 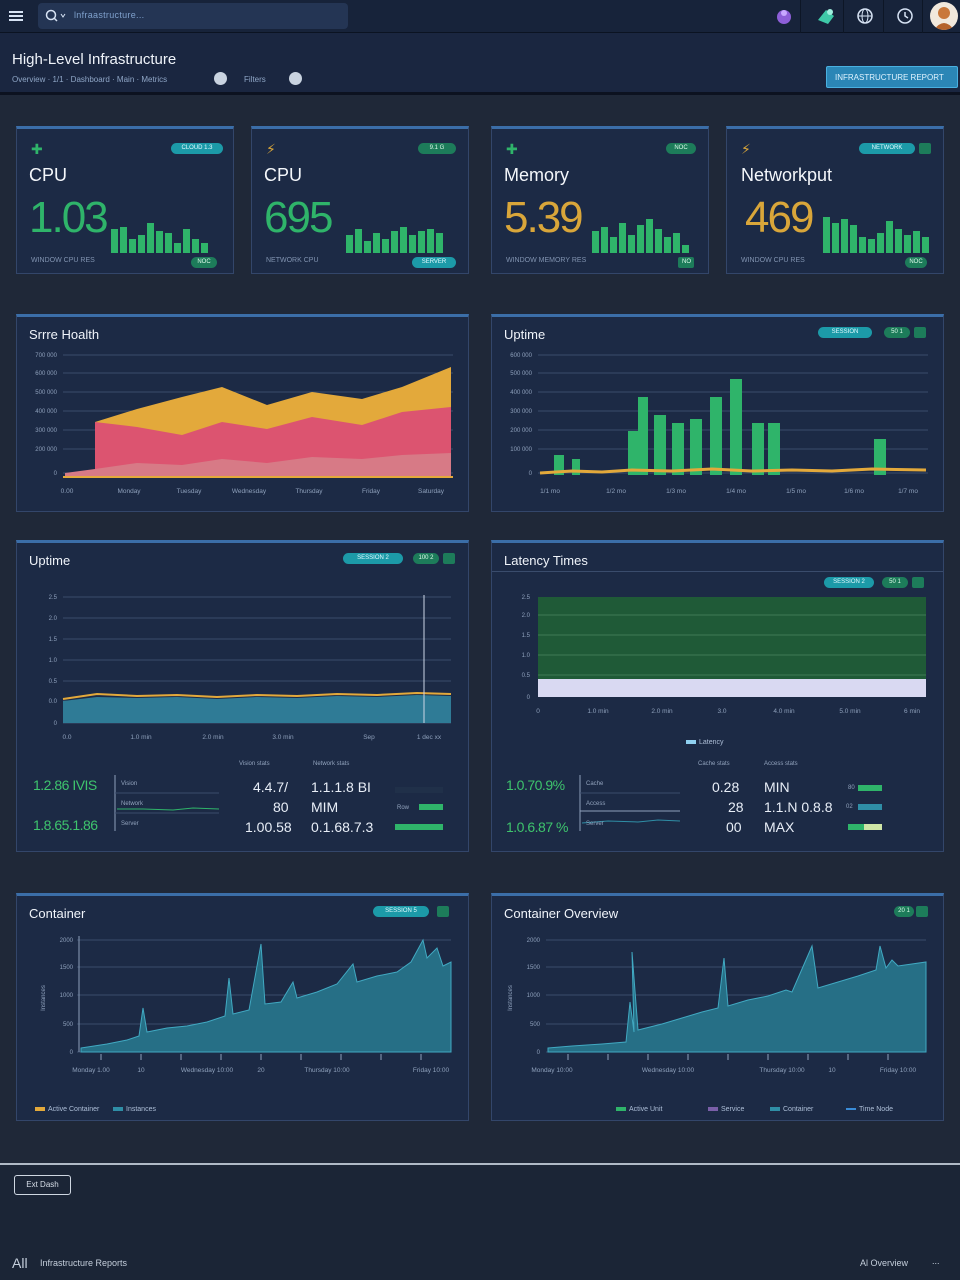 What do you see at coordinates (341, 787) in the screenshot?
I see `stat-value: 1.1.1.8 BI` at bounding box center [341, 787].